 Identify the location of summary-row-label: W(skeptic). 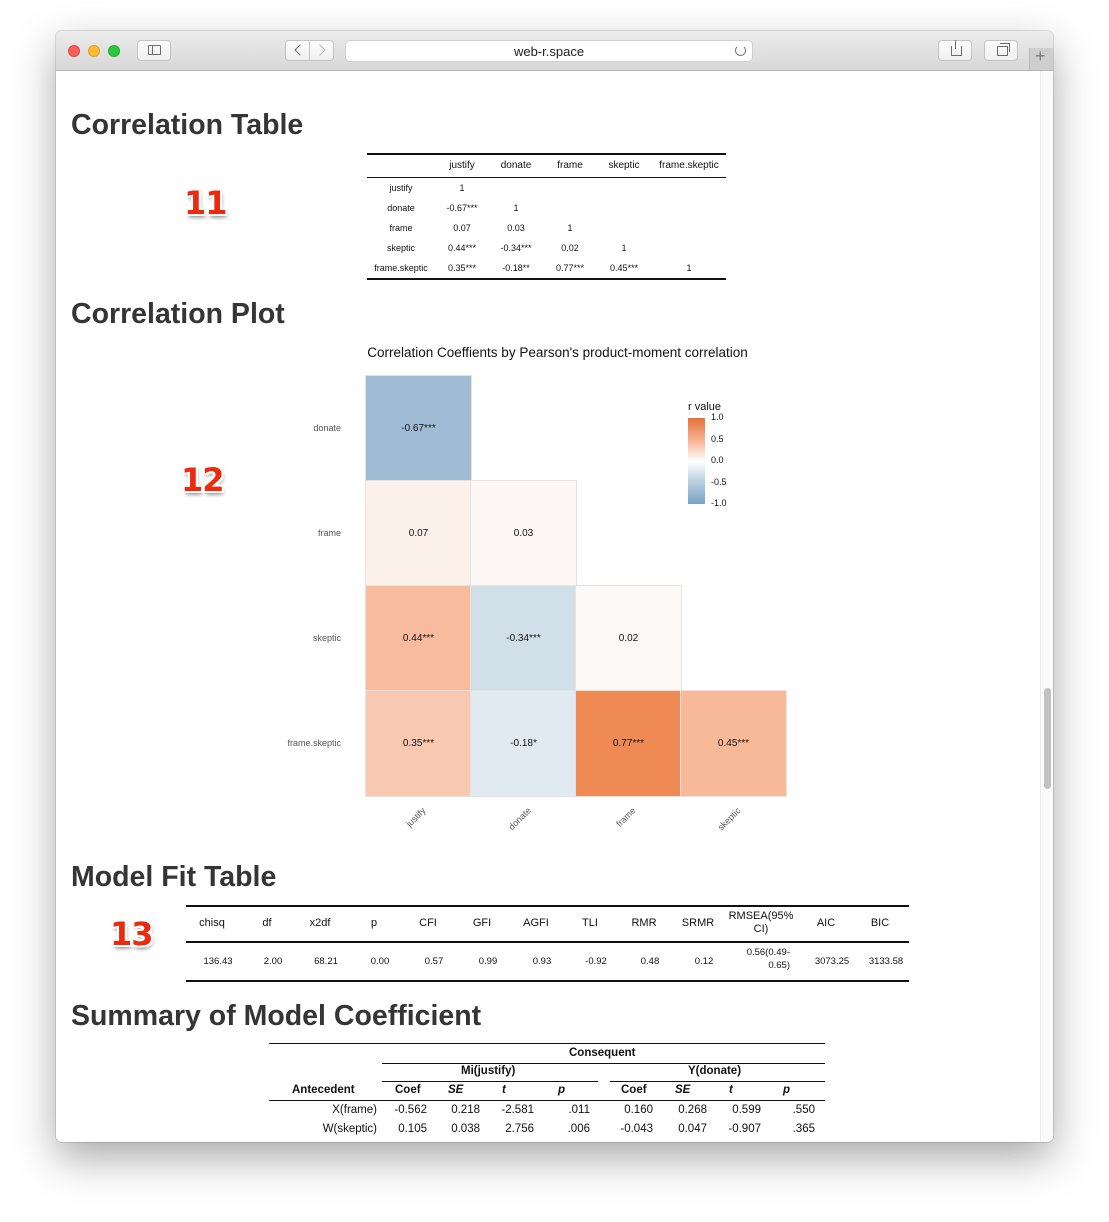
(349, 1129).